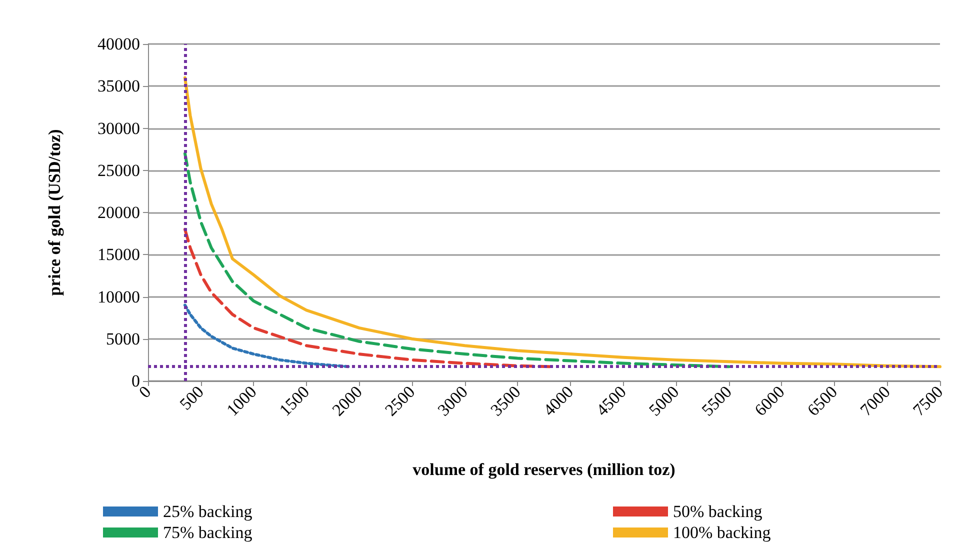  I want to click on y-tick-label: 10000, so click(119, 296).